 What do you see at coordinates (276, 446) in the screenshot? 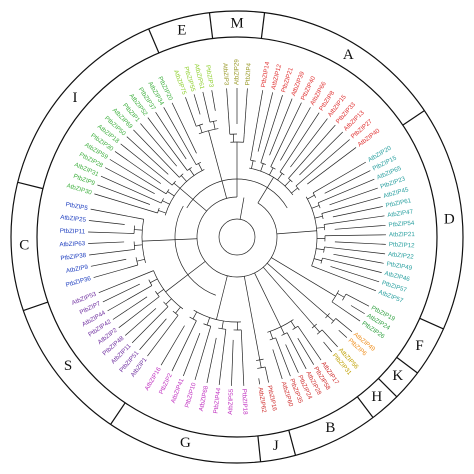
I see `clade-label: J` at bounding box center [276, 446].